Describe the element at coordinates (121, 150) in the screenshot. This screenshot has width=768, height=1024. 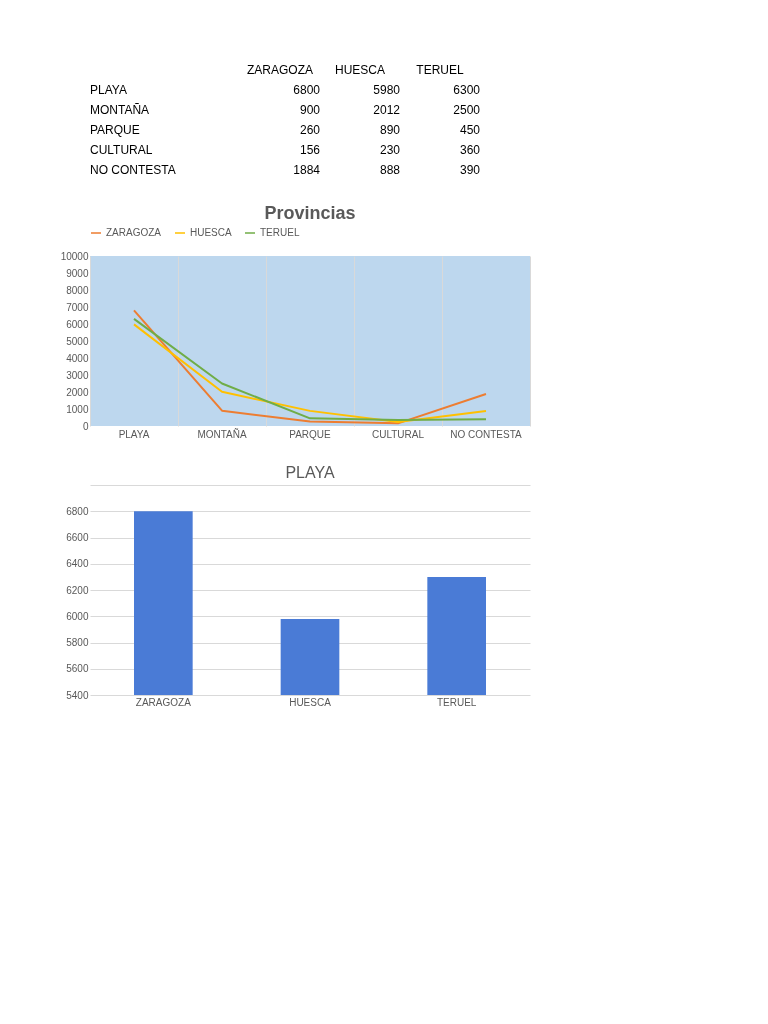
I see `category-label: CULTURAL` at that location.